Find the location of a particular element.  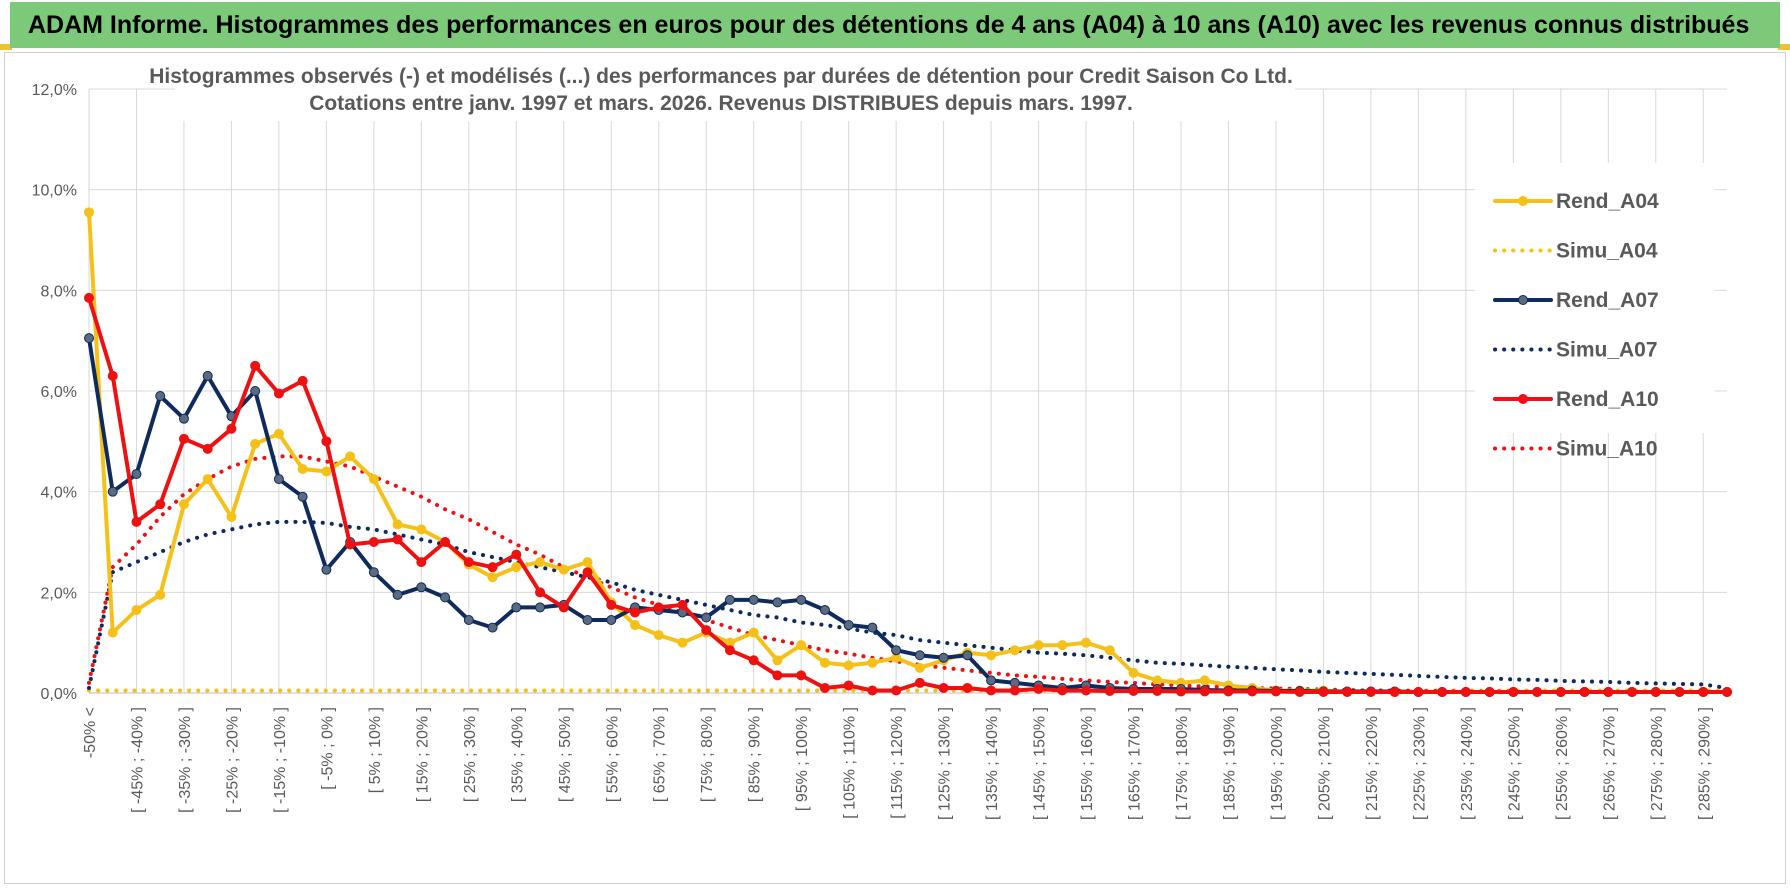

x-tick-label: [ 215% ; 220% ] is located at coordinates (1372, 763).